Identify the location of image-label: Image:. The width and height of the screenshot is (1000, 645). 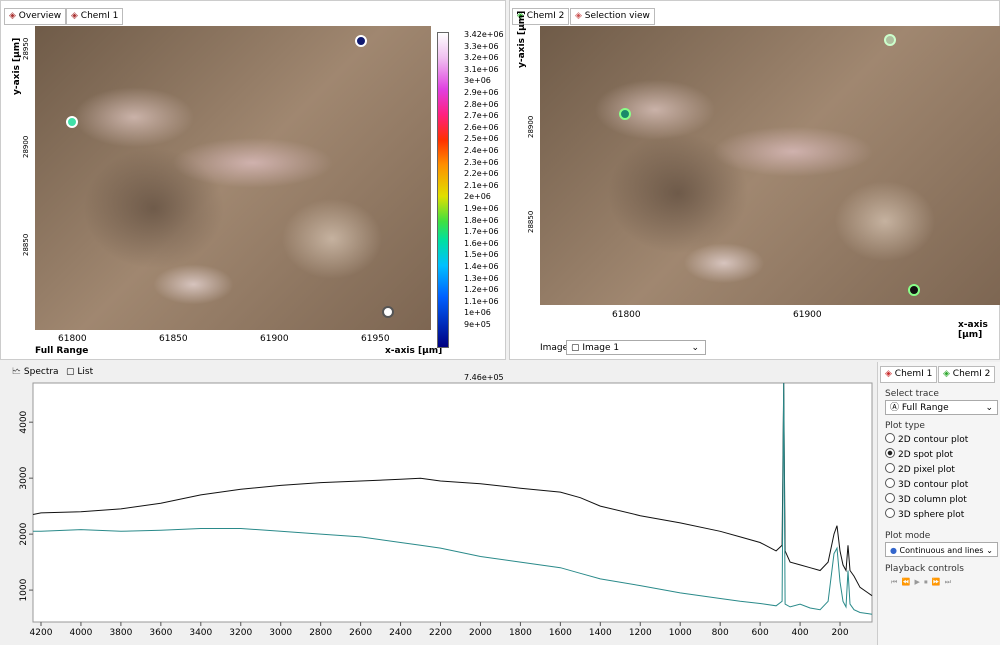
(556, 348).